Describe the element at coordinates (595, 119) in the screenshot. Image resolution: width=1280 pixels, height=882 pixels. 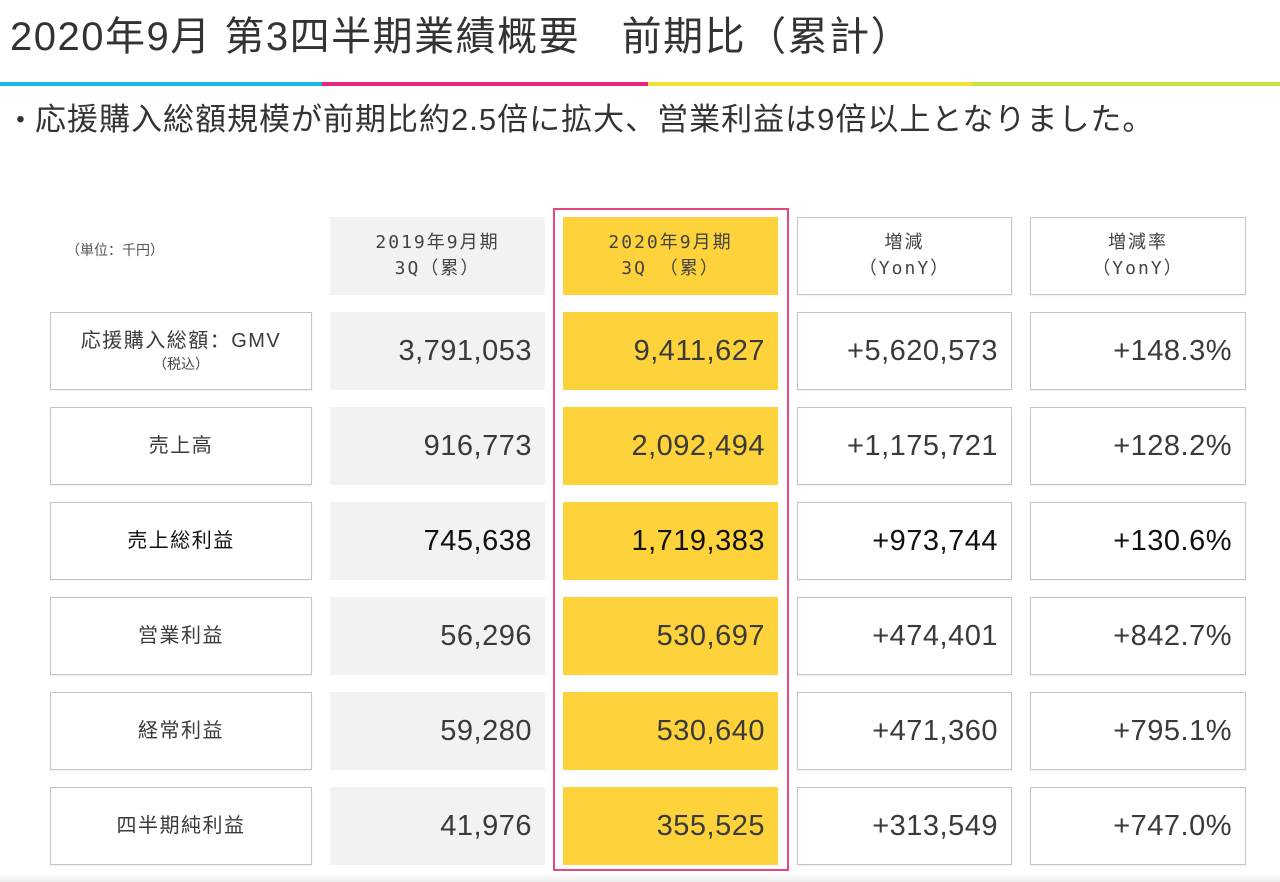
I see `summary-text: 応援購入総額規模が前期比約2.5倍に拡大、営業利益は9倍以上となりました。` at that location.